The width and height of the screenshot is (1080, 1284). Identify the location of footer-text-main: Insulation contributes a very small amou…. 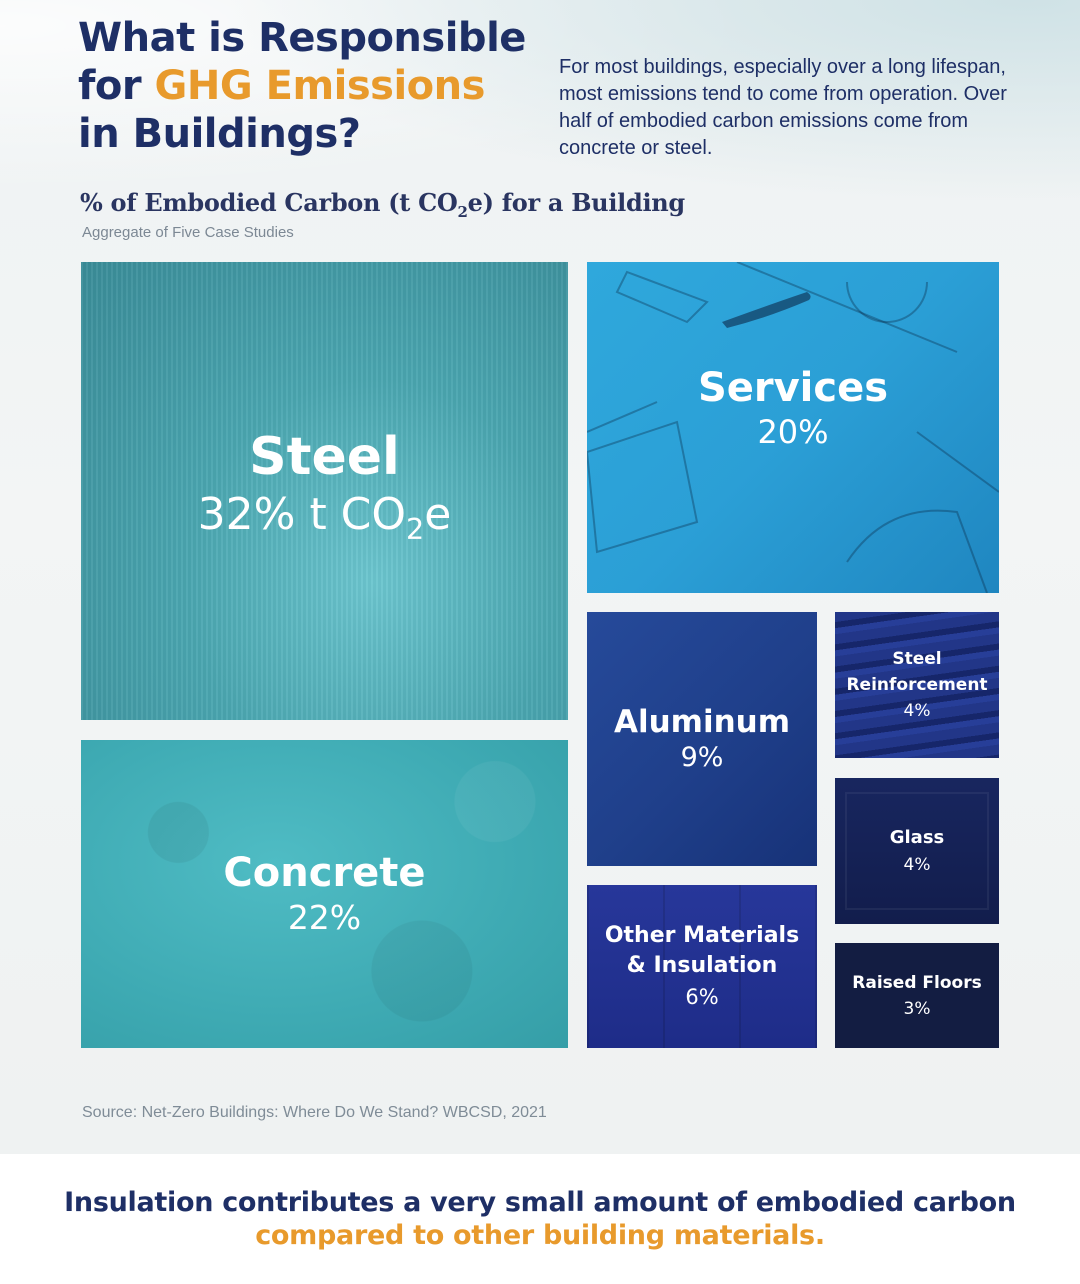
(540, 1202).